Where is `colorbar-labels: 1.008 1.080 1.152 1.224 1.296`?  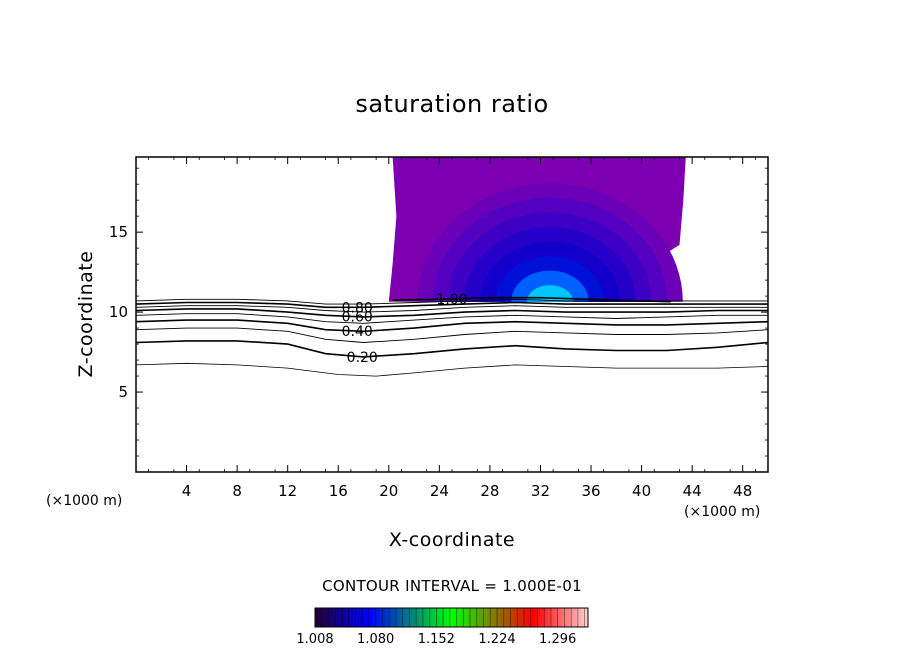
colorbar-labels: 1.008 1.080 1.152 1.224 1.296 is located at coordinates (436, 639).